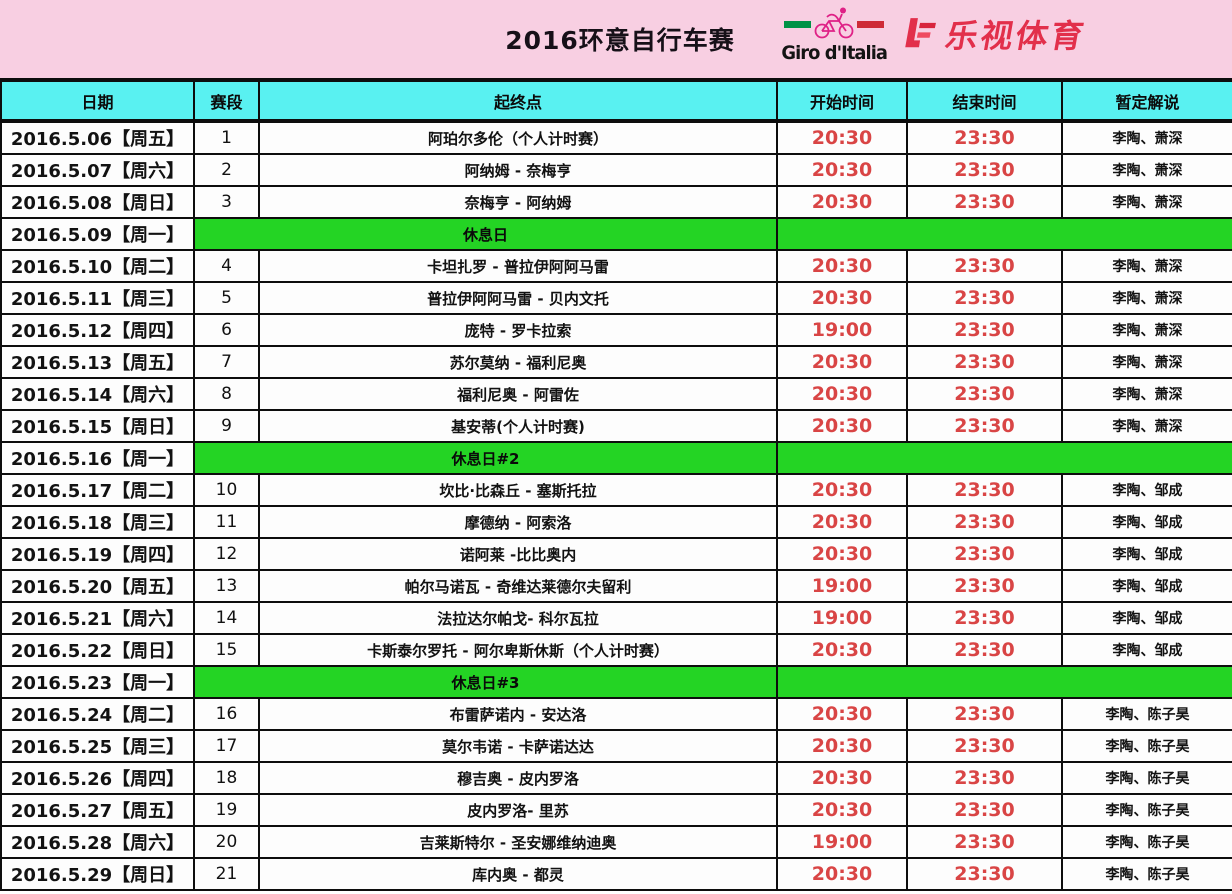 The width and height of the screenshot is (1232, 894). What do you see at coordinates (97, 458) in the screenshot?
I see `date-cell: 2016.5.16【周一】` at bounding box center [97, 458].